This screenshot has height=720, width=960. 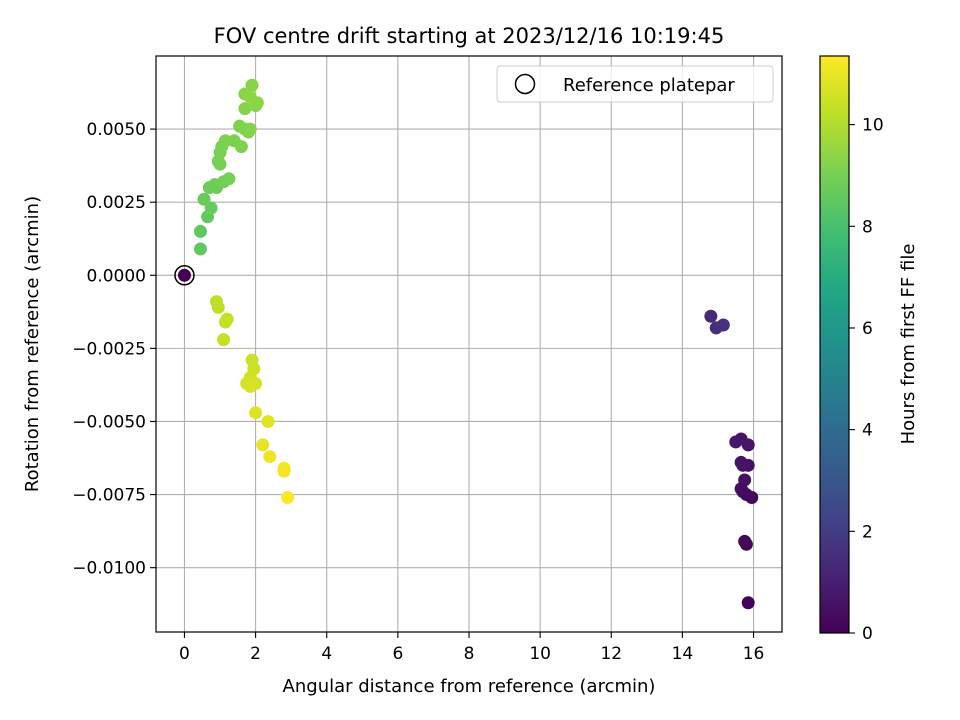 What do you see at coordinates (866, 380) in the screenshot?
I see `colorbar-ticks: 0 2 4 6 8 10` at bounding box center [866, 380].